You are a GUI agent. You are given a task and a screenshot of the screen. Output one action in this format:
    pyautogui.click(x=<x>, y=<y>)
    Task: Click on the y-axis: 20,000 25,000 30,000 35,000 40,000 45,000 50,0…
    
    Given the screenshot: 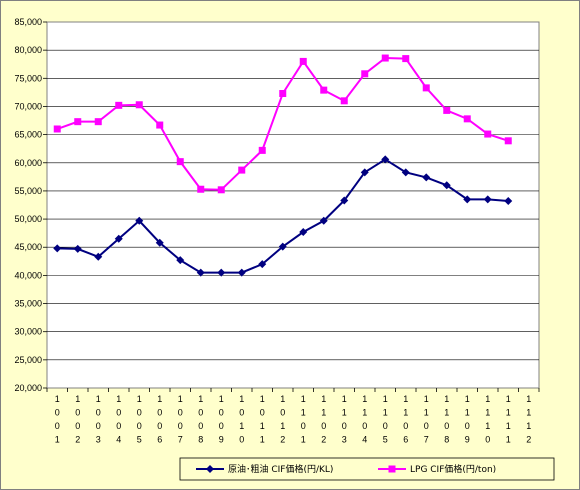 What is the action you would take?
    pyautogui.click(x=30, y=205)
    